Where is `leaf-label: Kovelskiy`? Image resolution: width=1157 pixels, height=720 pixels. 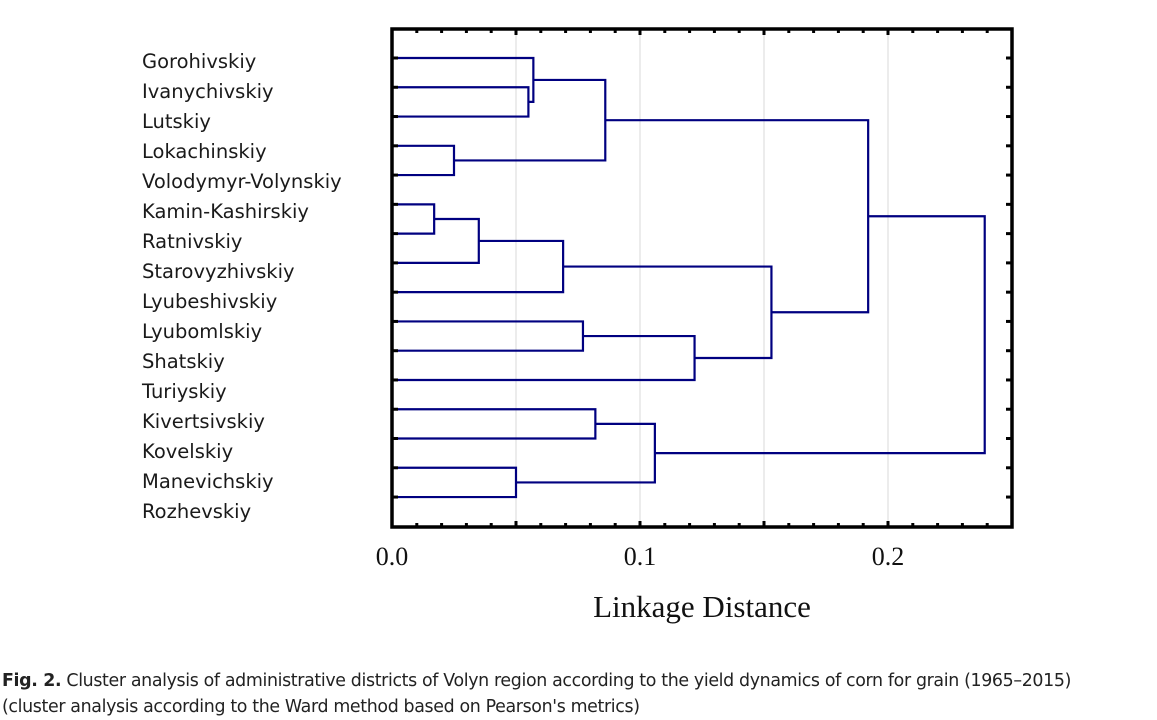
leaf-label: Kovelskiy is located at coordinates (187, 451).